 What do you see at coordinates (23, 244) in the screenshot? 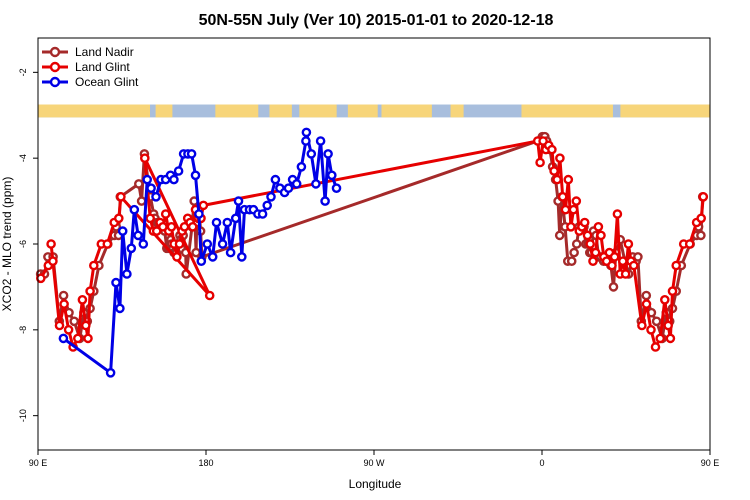
I see `y-tick-label: -6` at bounding box center [23, 244].